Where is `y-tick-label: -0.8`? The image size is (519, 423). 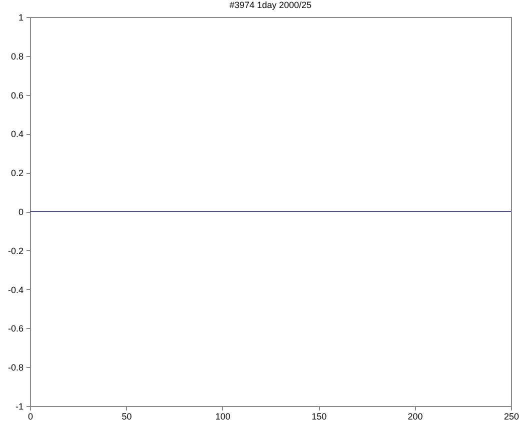
y-tick-label: -0.8 is located at coordinates (16, 367).